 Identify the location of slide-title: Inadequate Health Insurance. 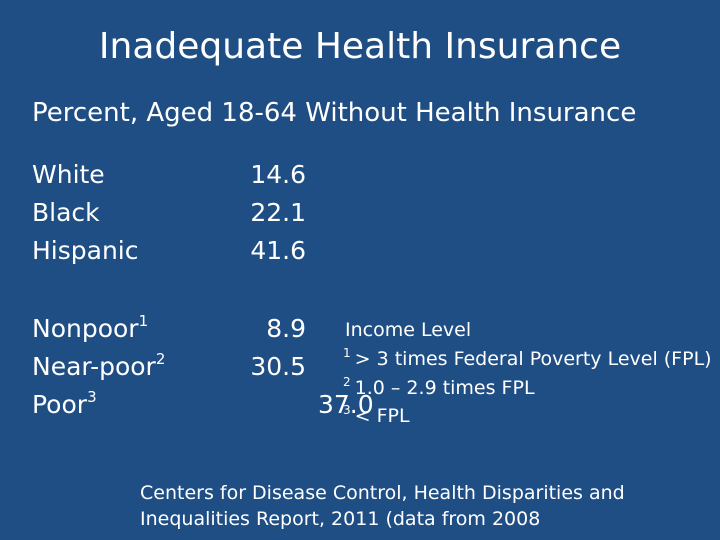
(360, 46).